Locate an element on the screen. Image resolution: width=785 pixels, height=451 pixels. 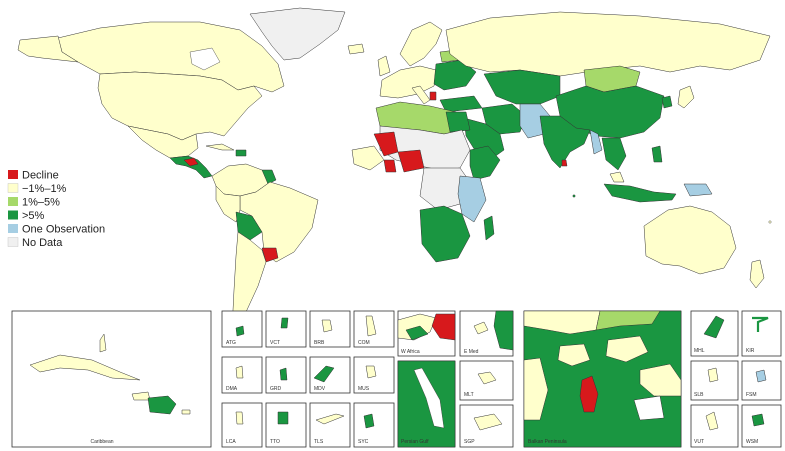
inset-puerto-rico is located at coordinates (186, 412).